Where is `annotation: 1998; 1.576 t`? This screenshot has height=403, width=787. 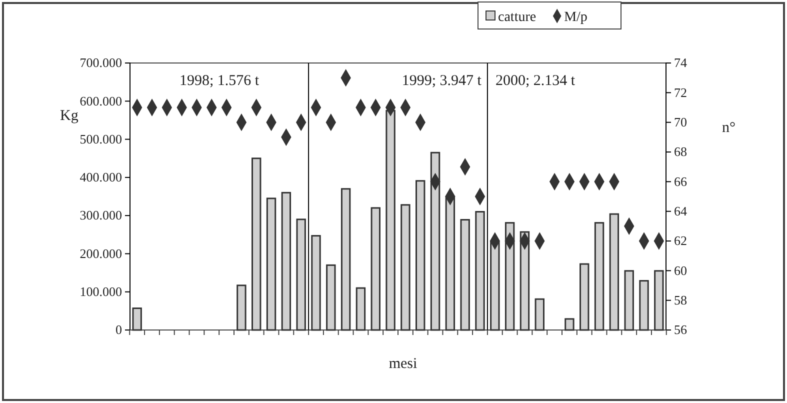 annotation: 1998; 1.576 t is located at coordinates (219, 81).